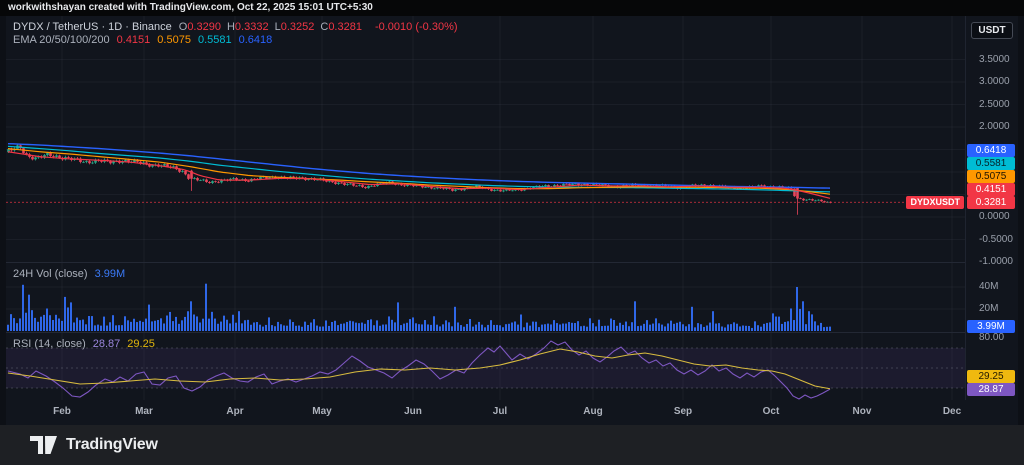 The height and width of the screenshot is (465, 1024). Describe the element at coordinates (322, 411) in the screenshot. I see `time-axis-label-may: May` at that location.